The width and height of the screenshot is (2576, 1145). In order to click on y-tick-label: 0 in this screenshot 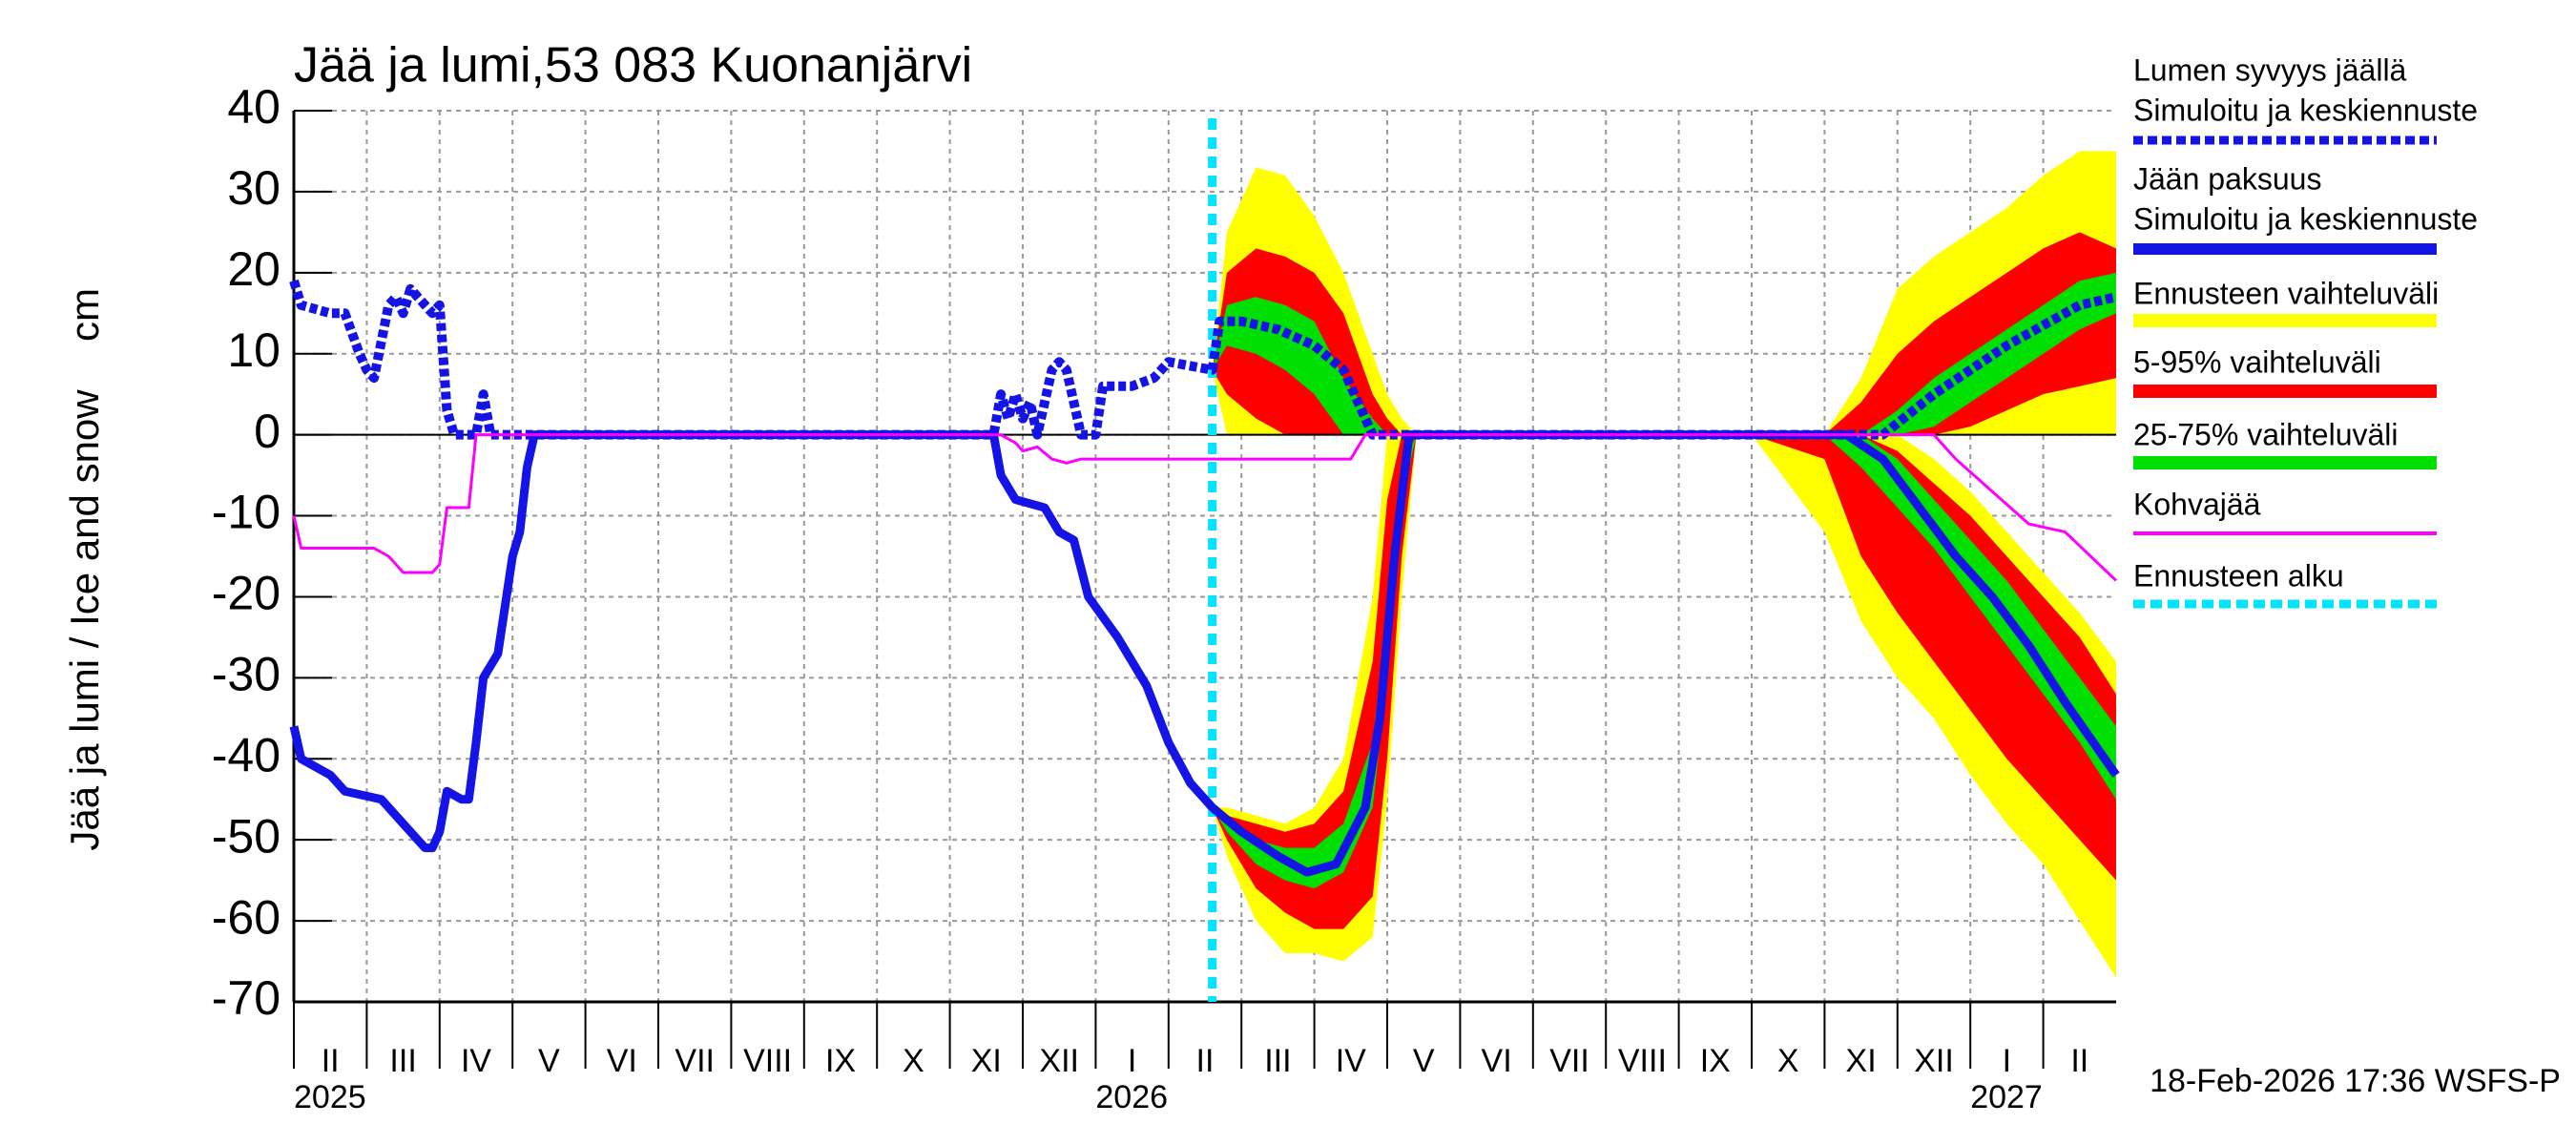, I will do `click(267, 431)`.